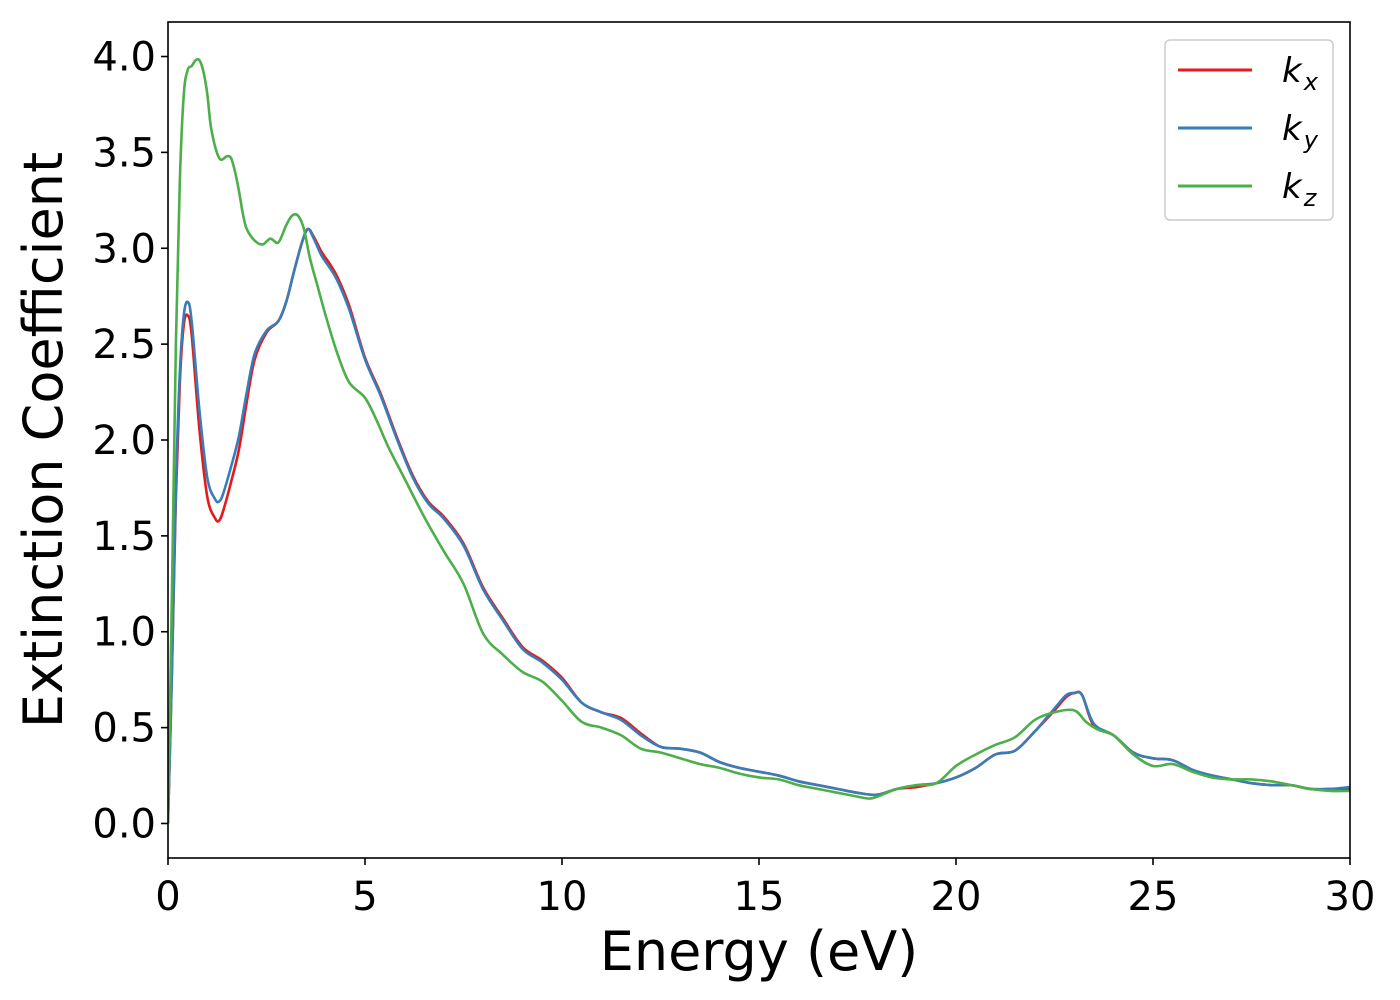 The image size is (1400, 1000). Describe the element at coordinates (124, 537) in the screenshot. I see `y-tick-label: 1.5` at that location.